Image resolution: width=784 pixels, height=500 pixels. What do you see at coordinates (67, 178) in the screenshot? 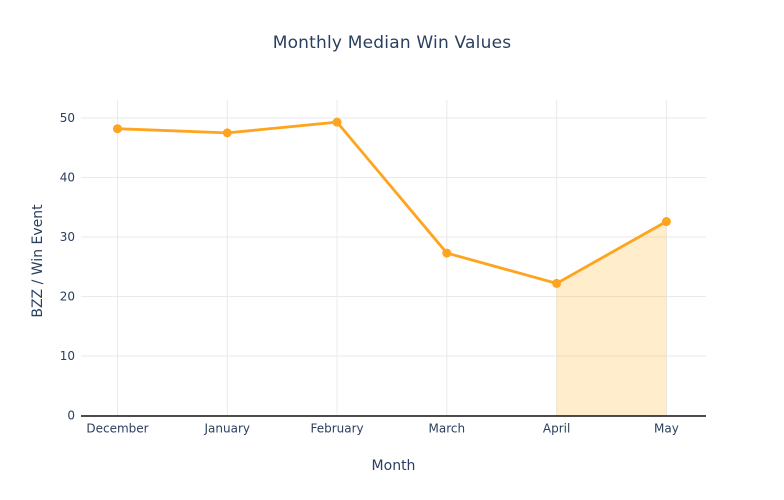
I see `y-tick-label: 40` at bounding box center [67, 178].